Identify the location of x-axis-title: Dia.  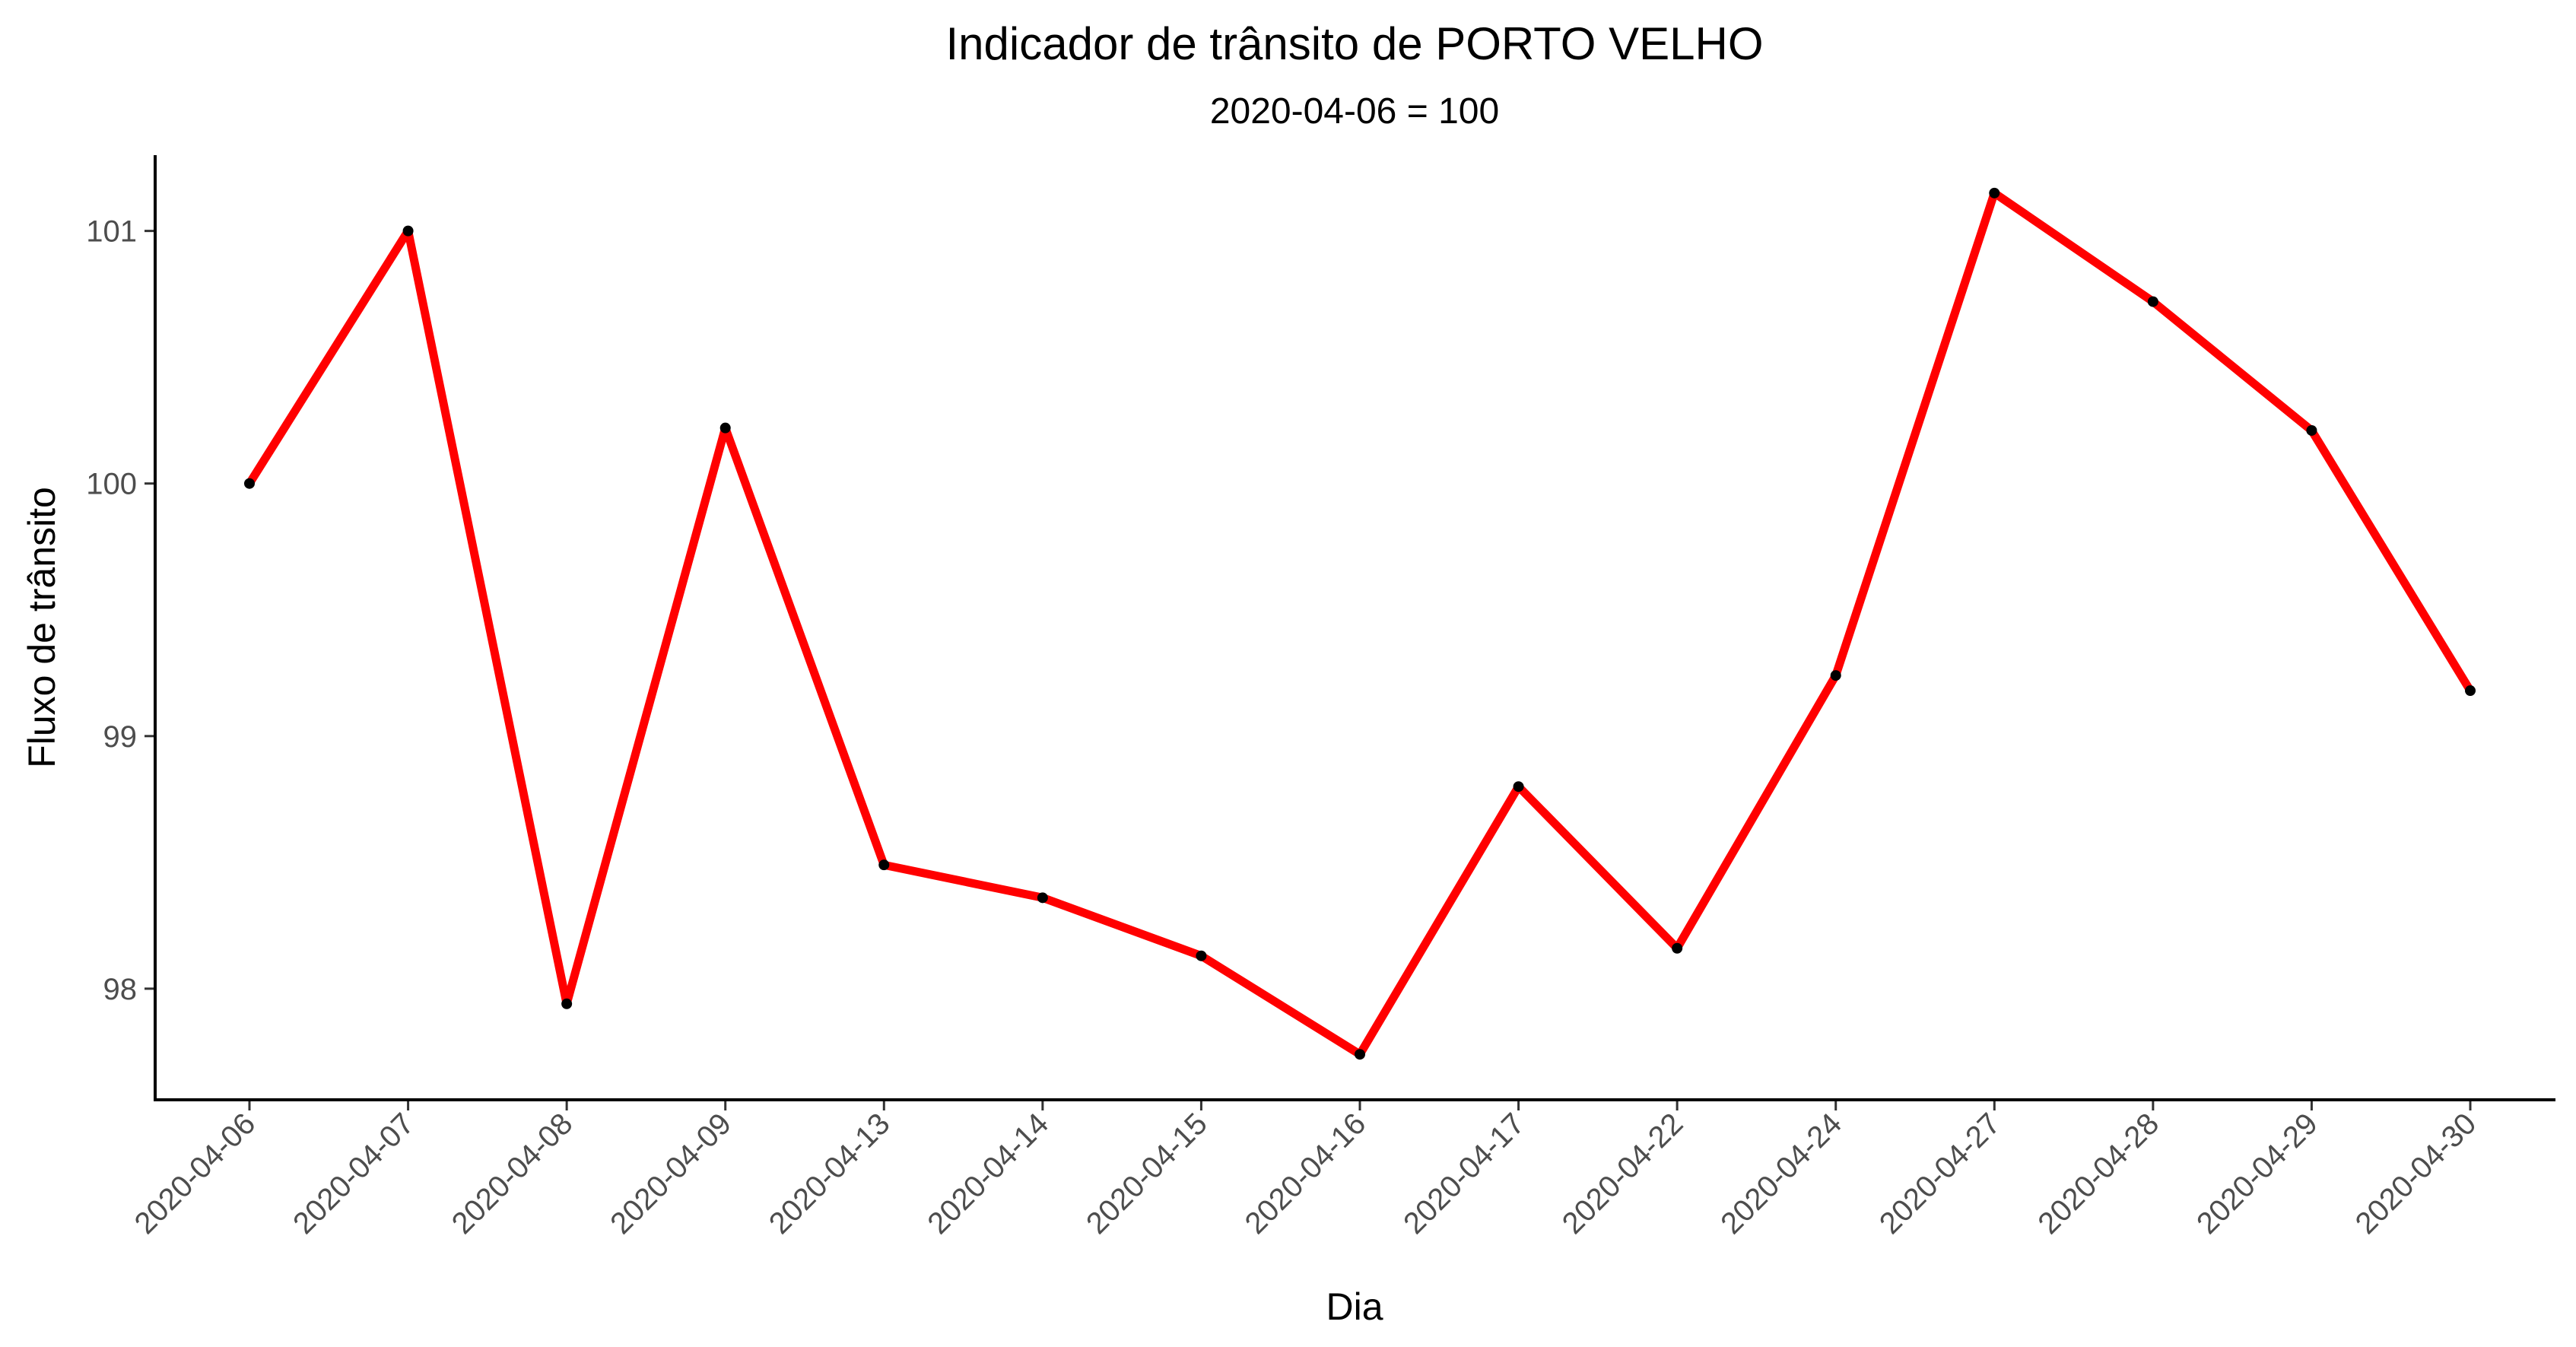
(1354, 1307).